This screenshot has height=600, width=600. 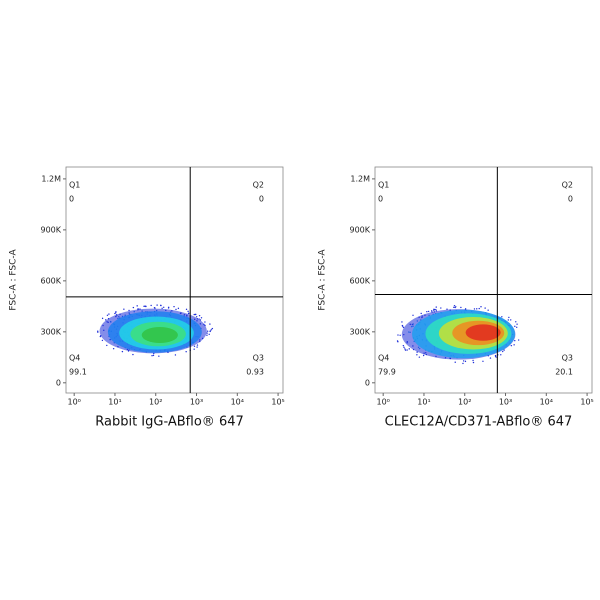 I want to click on y-tick-label: 300K, so click(x=359, y=331).